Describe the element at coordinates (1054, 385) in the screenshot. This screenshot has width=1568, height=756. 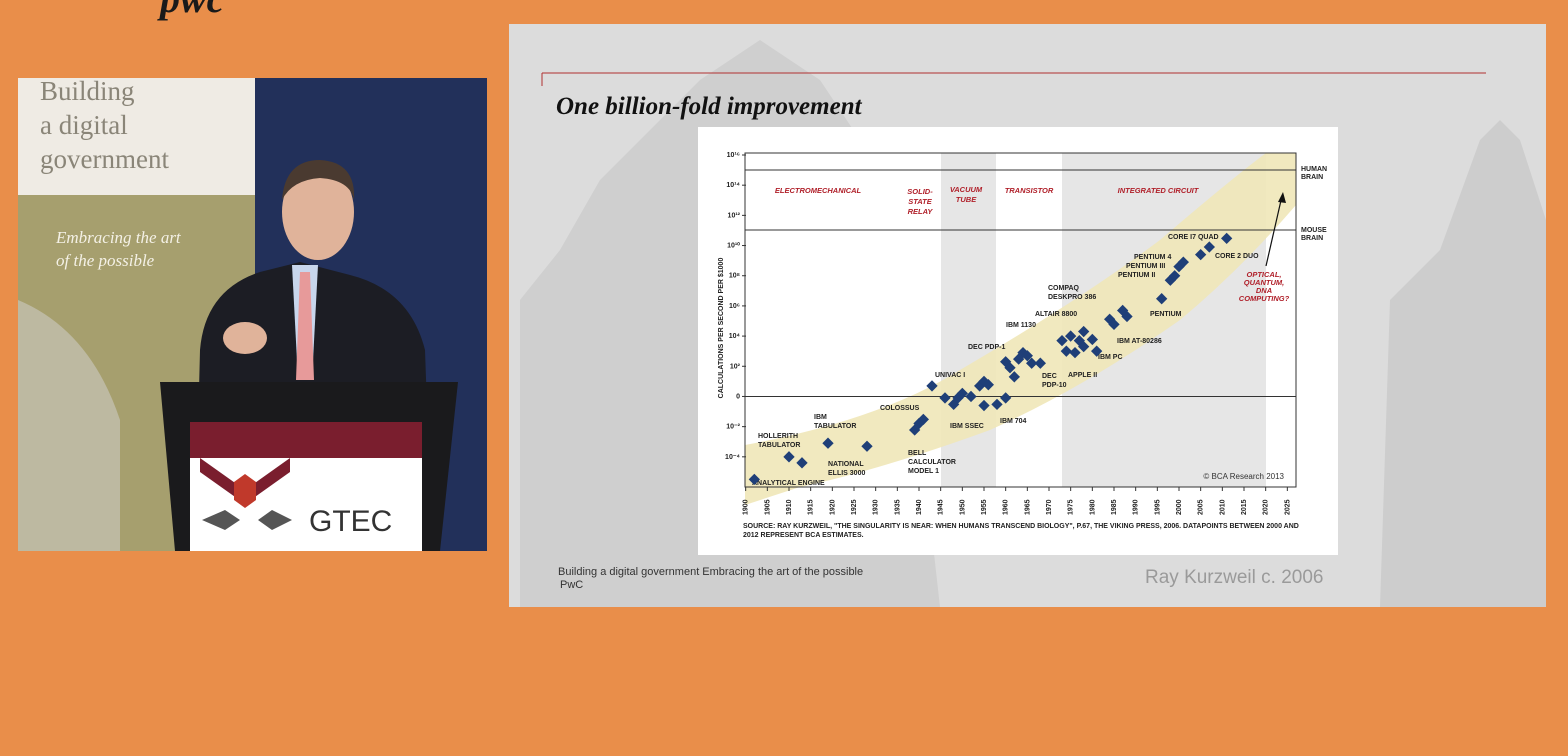
I see `annotation: PDP-10` at that location.